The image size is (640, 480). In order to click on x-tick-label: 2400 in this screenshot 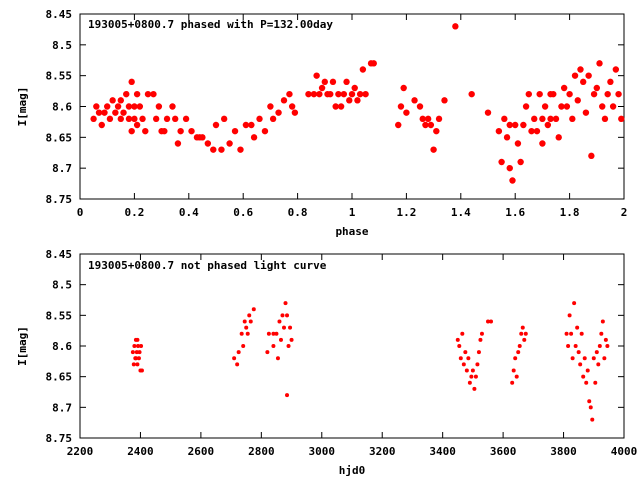, I will do `click(140, 451)`.